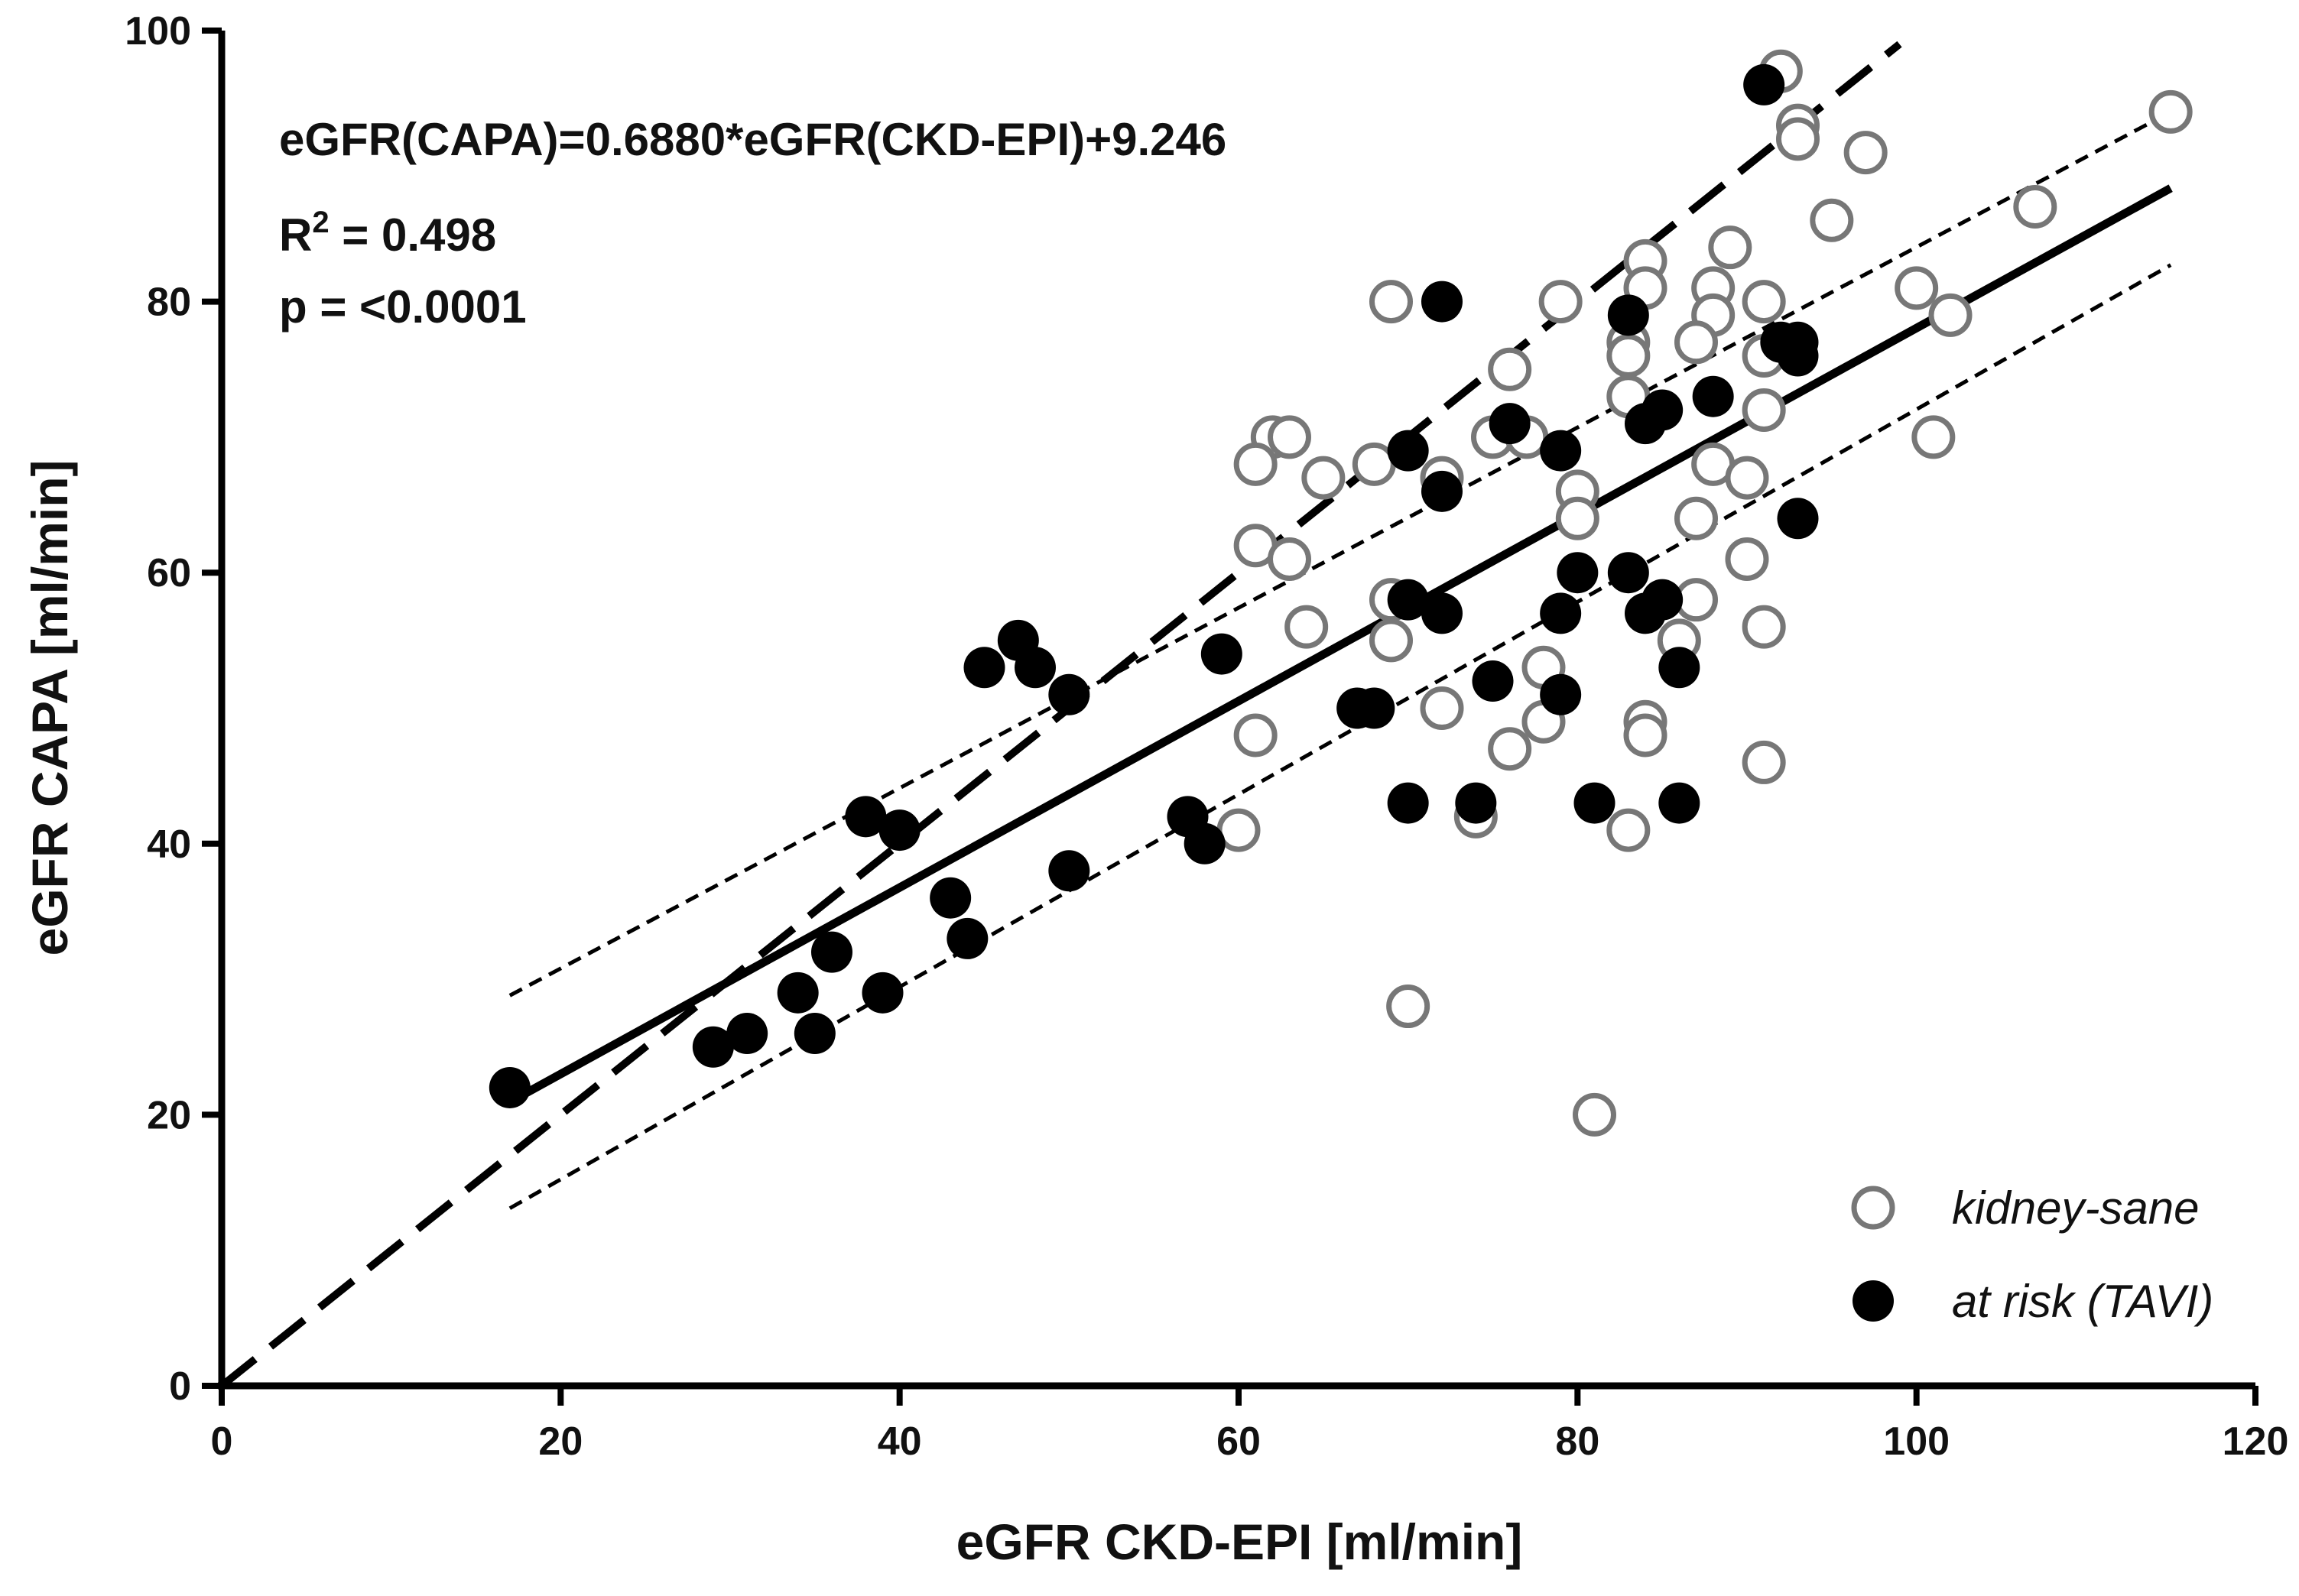  I want to click on regression-equation: eGFR(CAPA)=0.6880*eGFR(CKD-EPI)+9.246, so click(752, 139).